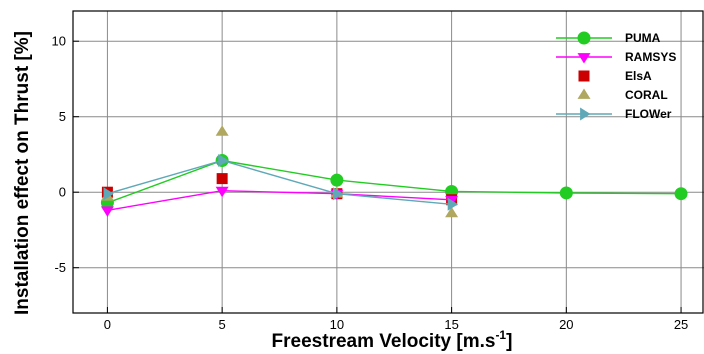 The width and height of the screenshot is (704, 354). Describe the element at coordinates (62, 192) in the screenshot. I see `y-tick-label: 0` at that location.